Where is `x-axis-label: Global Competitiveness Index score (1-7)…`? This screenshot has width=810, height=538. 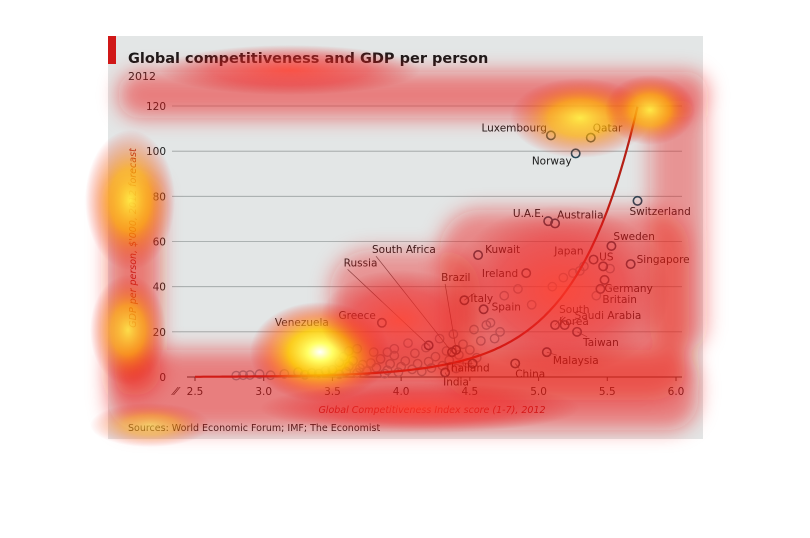 x-axis-label: Global Competitiveness Index score (1-7)… is located at coordinates (431, 410).